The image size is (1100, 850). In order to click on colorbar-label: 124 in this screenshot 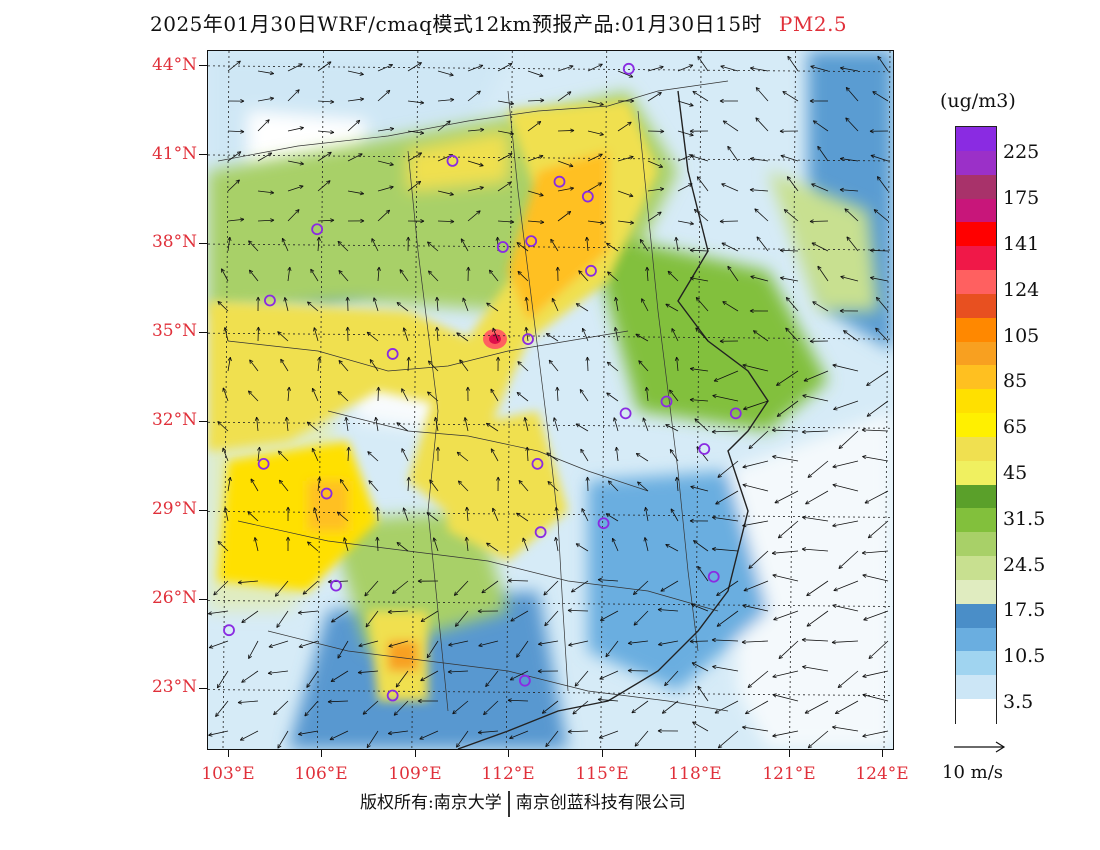, I will do `click(1021, 290)`.